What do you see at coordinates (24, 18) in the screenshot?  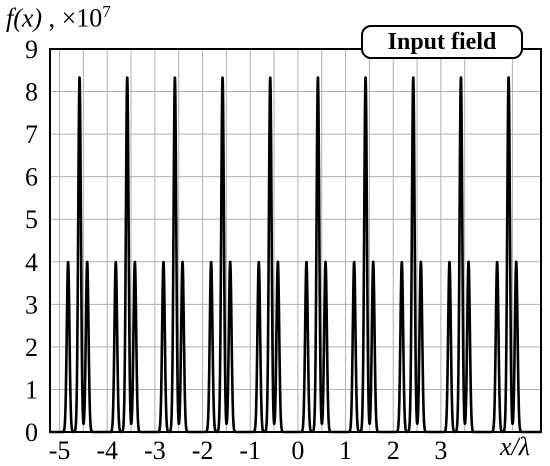 I see `y-axis-label-main: f(x)` at bounding box center [24, 18].